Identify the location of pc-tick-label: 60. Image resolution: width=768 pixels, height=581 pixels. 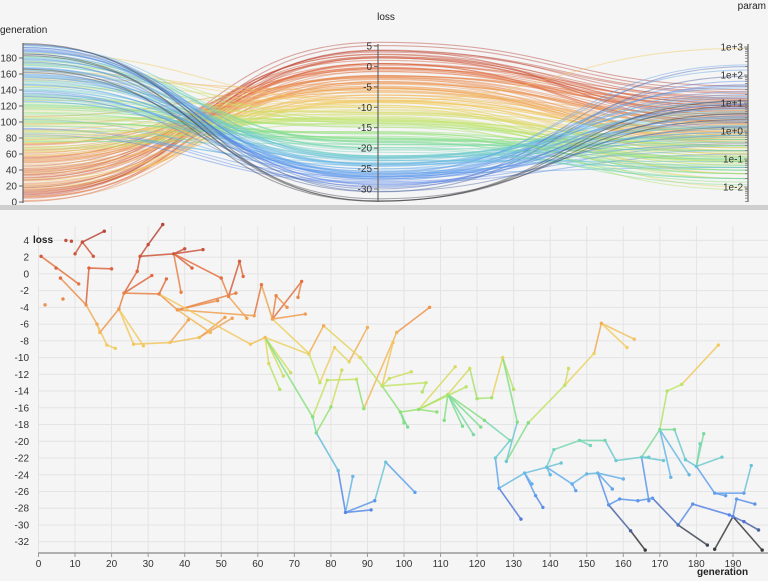
(12, 155).